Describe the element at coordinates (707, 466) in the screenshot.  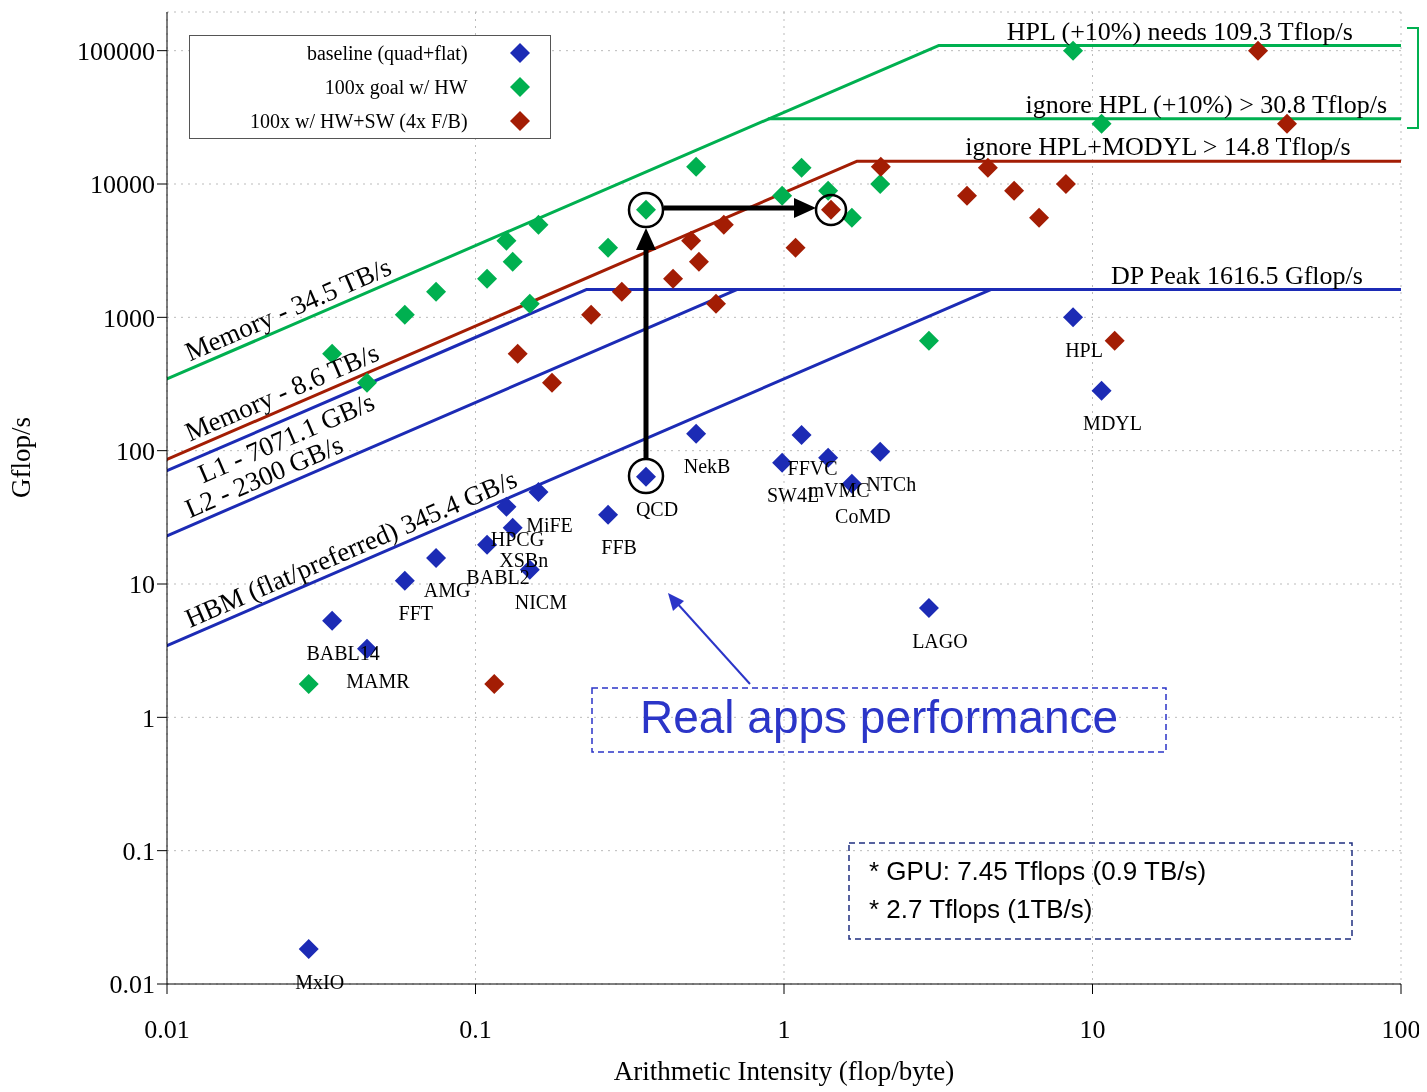
I see `annotation: NekB` at that location.